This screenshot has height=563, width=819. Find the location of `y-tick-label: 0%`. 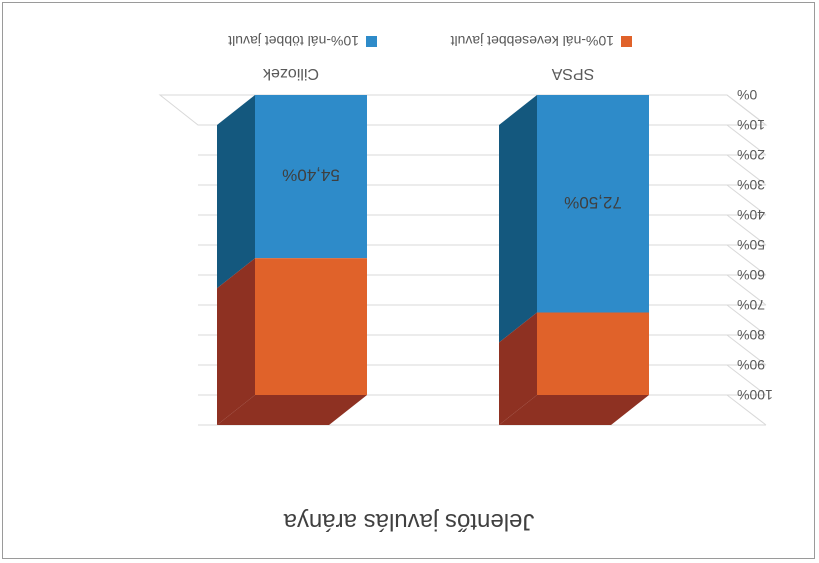

y-tick-label: 0% is located at coordinates (747, 95).